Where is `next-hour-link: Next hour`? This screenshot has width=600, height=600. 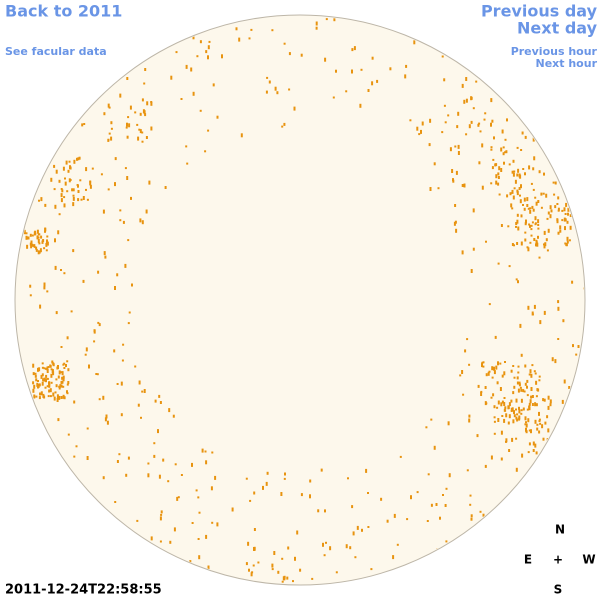 next-hour-link: Next hour is located at coordinates (567, 63).